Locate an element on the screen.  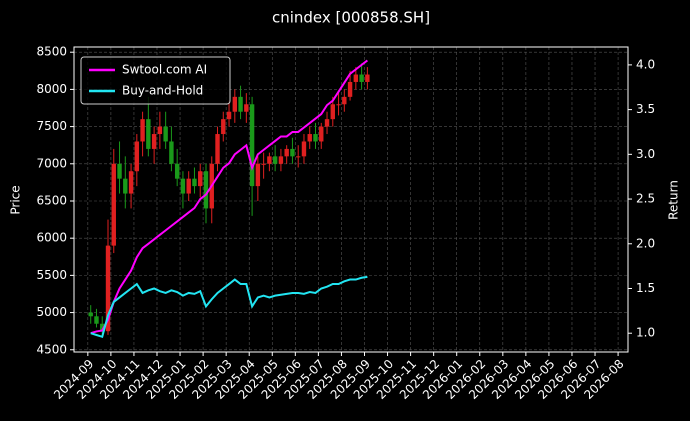
y2-tick-label: 3.5 is located at coordinates (645, 109).